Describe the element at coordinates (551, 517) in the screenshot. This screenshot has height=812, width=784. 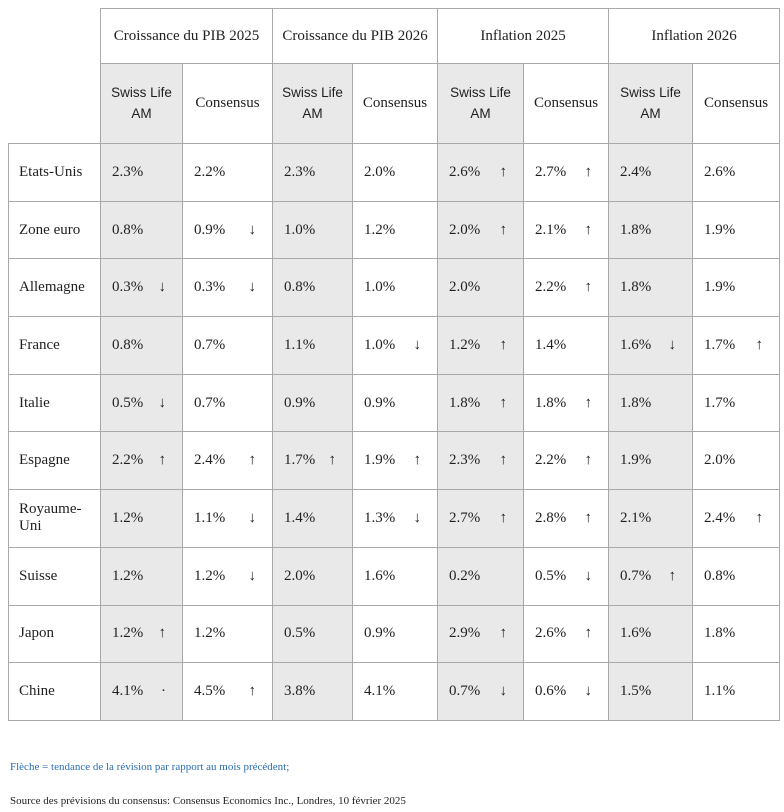
I see `forecast-value: 2.8%` at that location.